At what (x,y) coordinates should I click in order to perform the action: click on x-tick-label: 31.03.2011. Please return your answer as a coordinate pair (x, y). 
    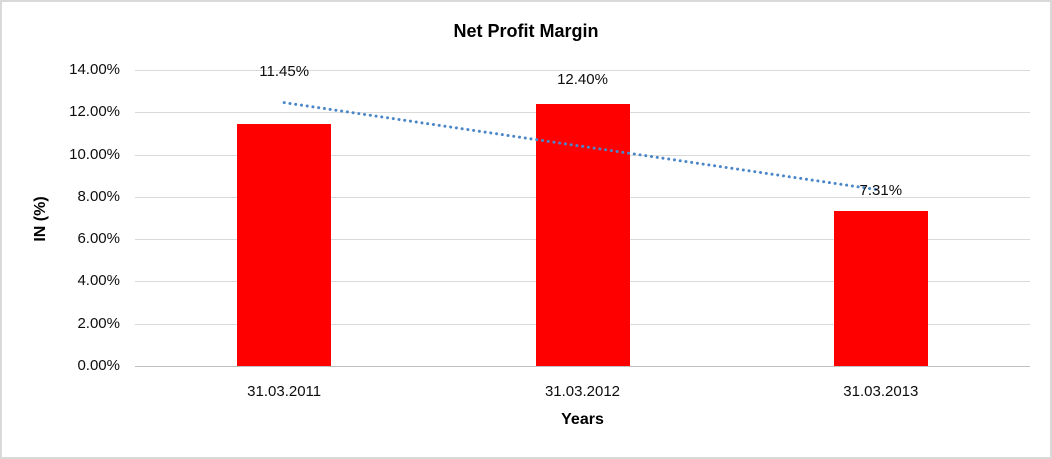
    Looking at the image, I should click on (284, 391).